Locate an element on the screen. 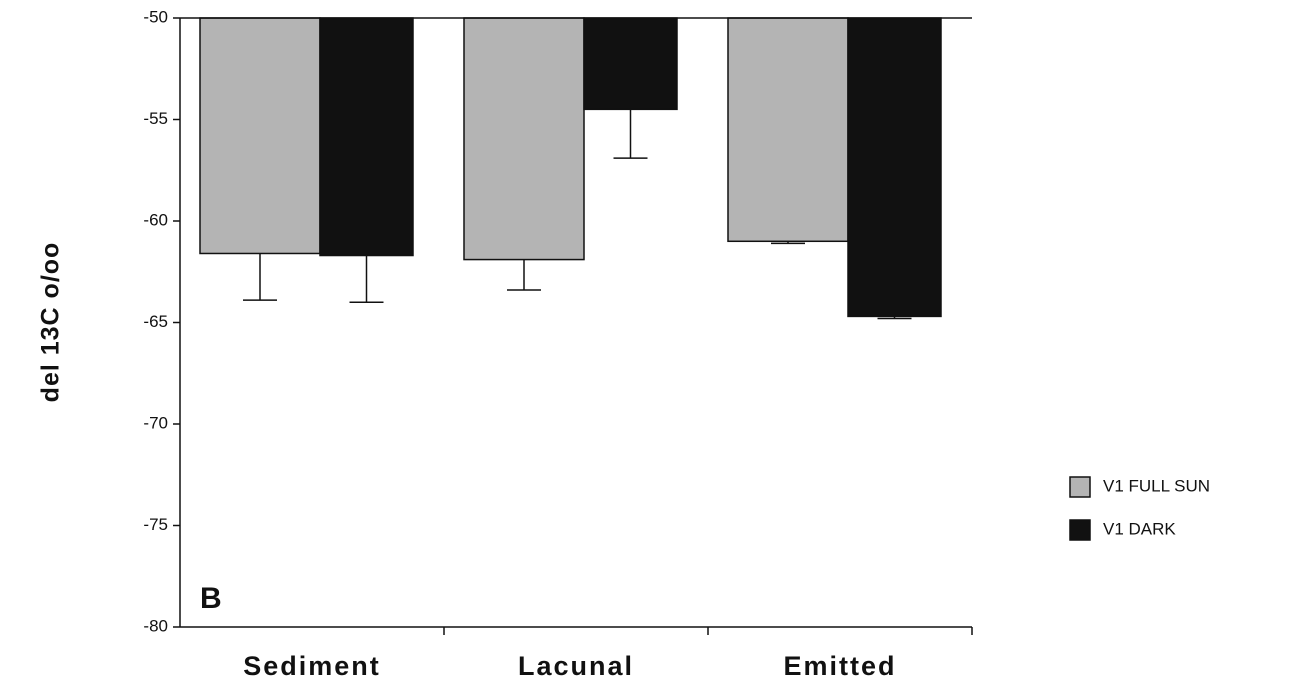  x-tick-label: Lacunal is located at coordinates (576, 666).